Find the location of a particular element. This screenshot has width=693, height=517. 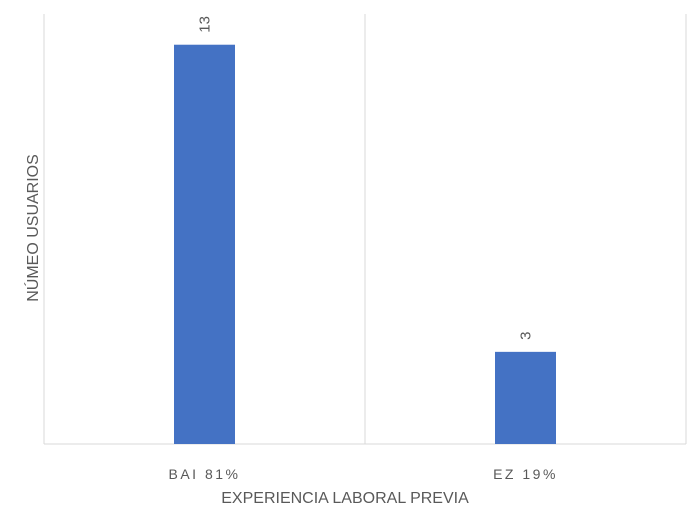

x-tick-label: EZ 19% is located at coordinates (525, 474).